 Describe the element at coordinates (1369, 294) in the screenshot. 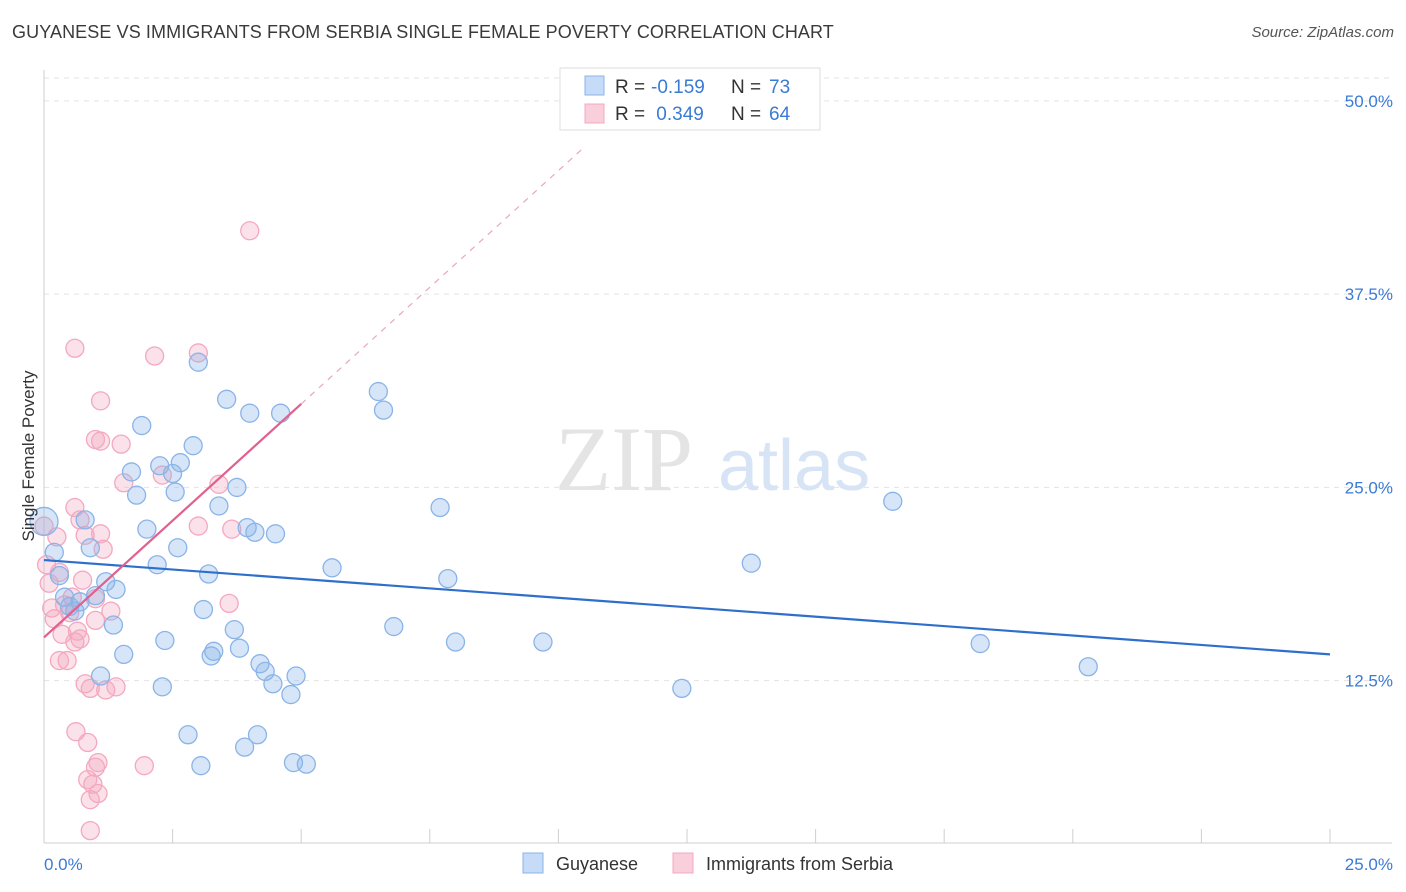

I see `y-tick-label-2: 37.5%` at that location.